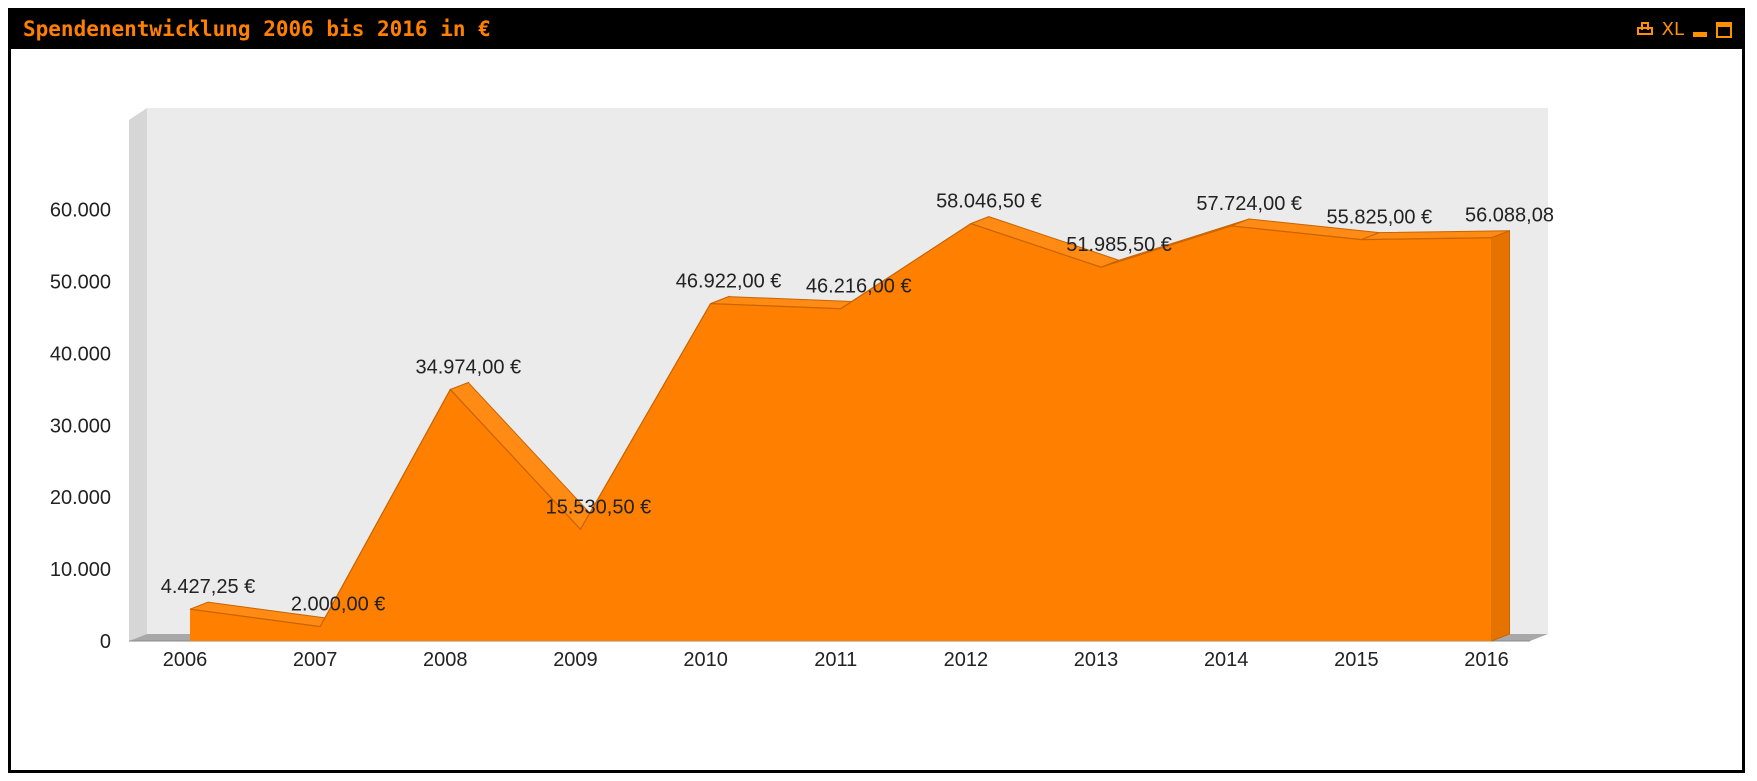  I want to click on x-tick-label: 2013, so click(1096, 660).